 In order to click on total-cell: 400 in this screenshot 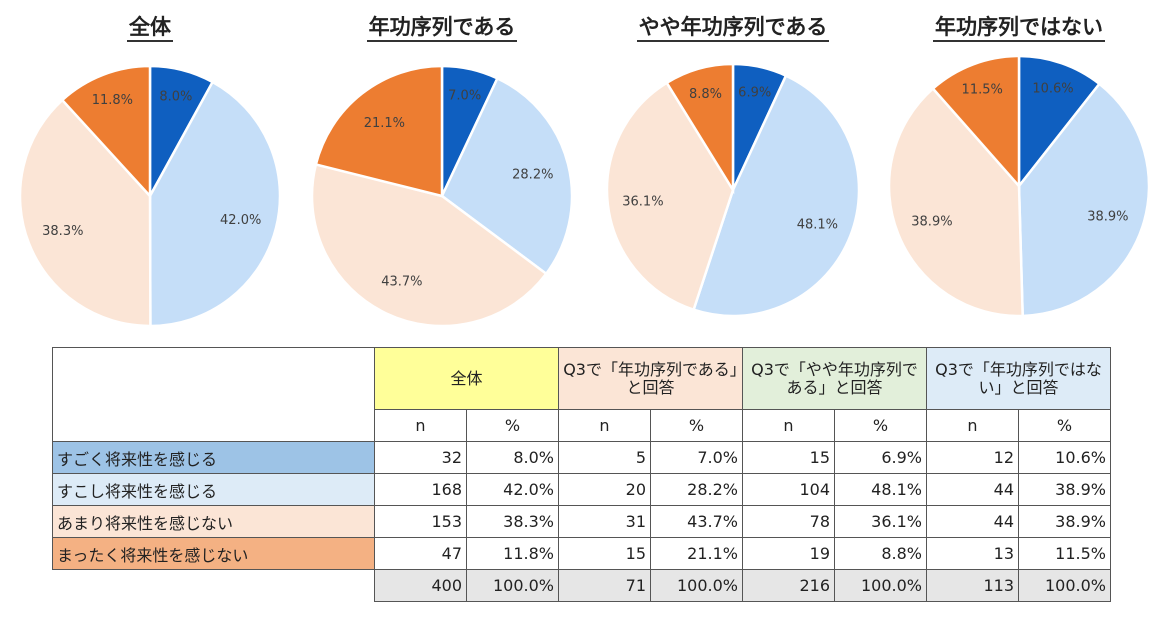, I will do `click(420, 585)`.